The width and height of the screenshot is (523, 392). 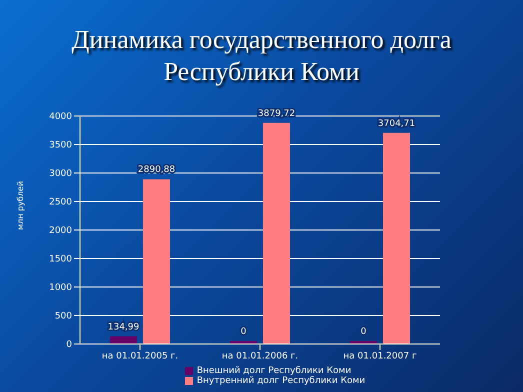 I want to click on legend-label: Внутренний долг Республики Коми, so click(x=281, y=381).